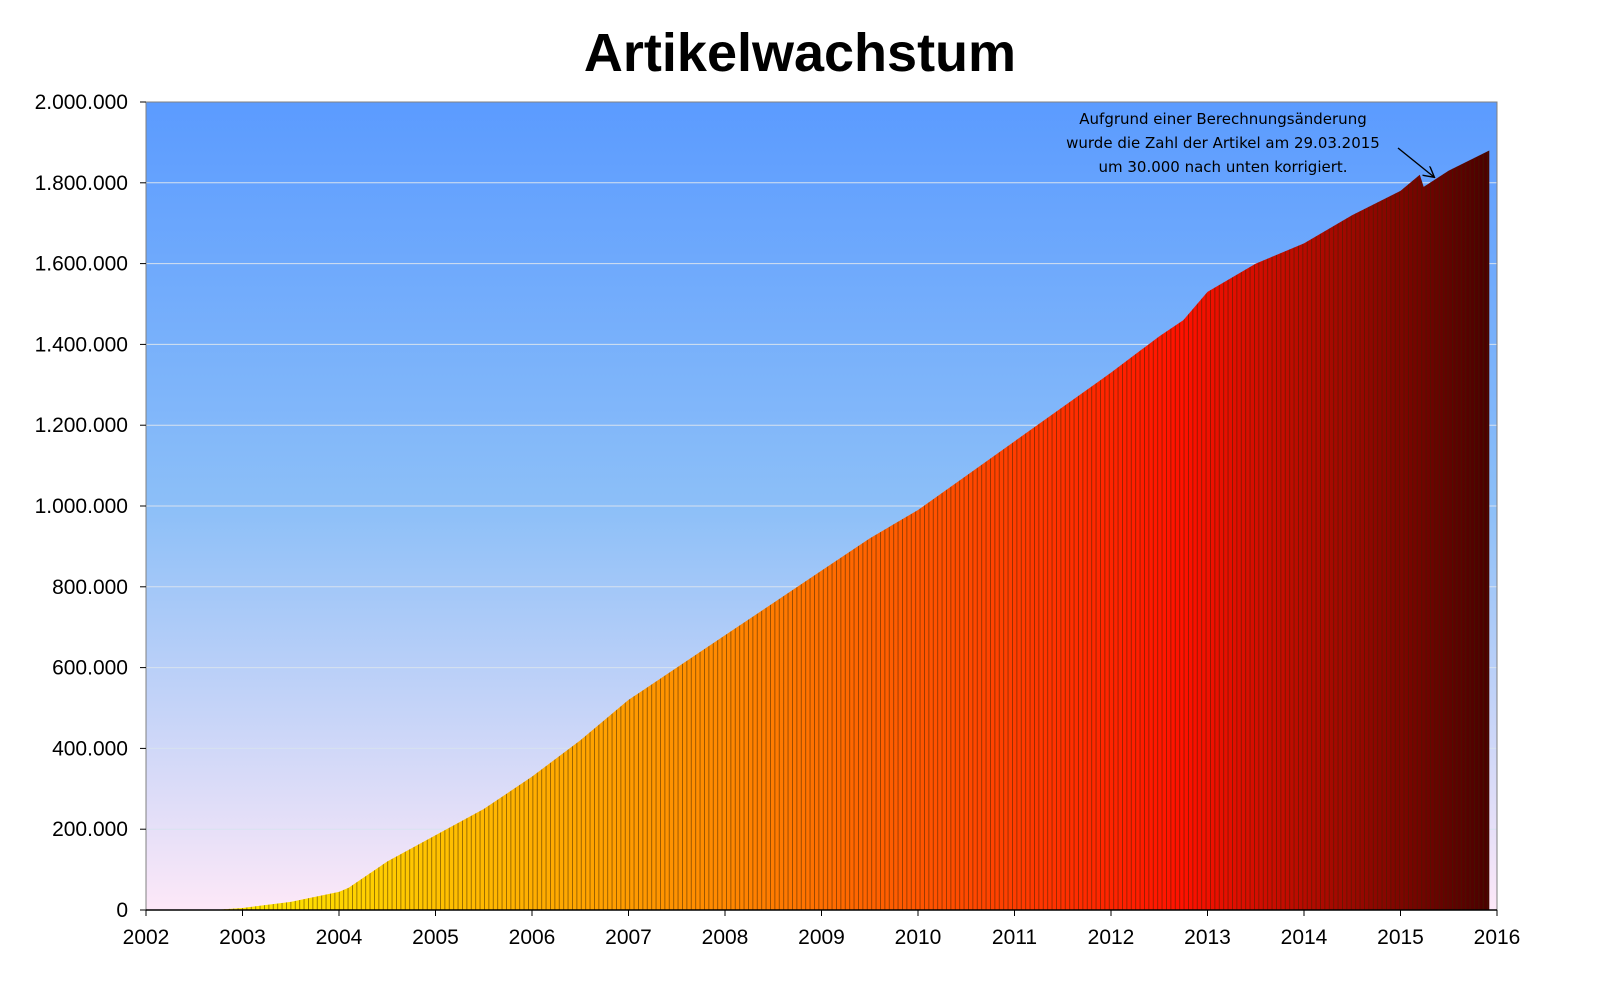 This screenshot has height=989, width=1600. Describe the element at coordinates (90, 748) in the screenshot. I see `y-tick-label: 400.000` at that location.